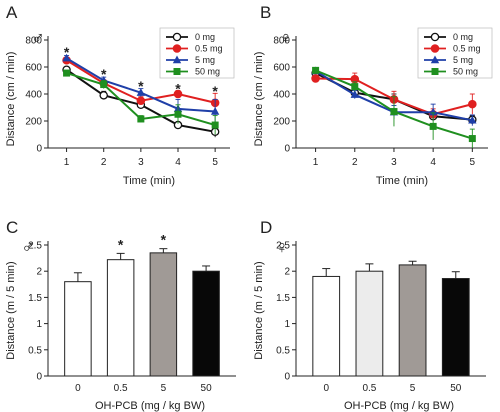  Describe the element at coordinates (209, 49) in the screenshot. I see `legend-label: 0.5 mg` at that location.